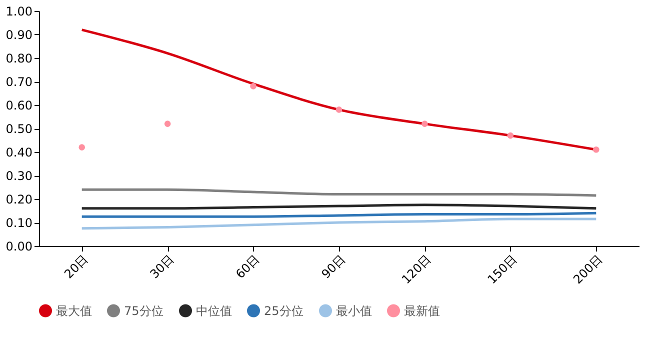 Image resolution: width=669 pixels, height=340 pixels. What do you see at coordinates (144, 311) in the screenshot?
I see `legend-label: 75分位` at bounding box center [144, 311].